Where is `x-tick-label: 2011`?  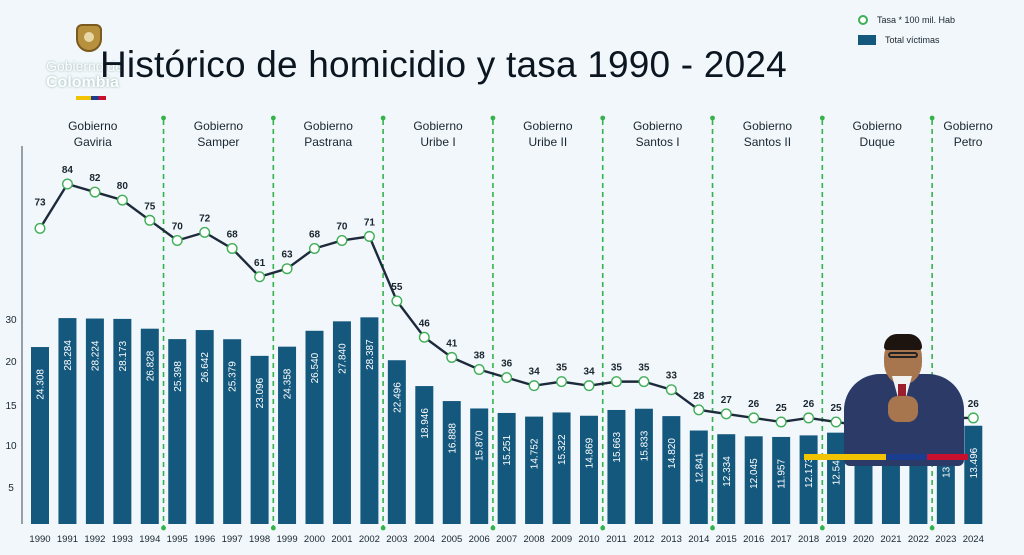
x-tick-label: 2011 is located at coordinates (616, 539).